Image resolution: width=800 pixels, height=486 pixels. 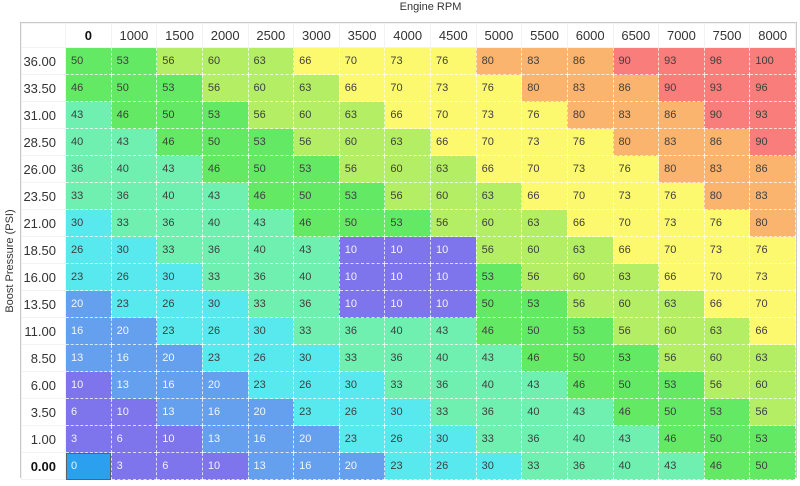 I want to click on cell-6.00-5500: 43, so click(x=544, y=385).